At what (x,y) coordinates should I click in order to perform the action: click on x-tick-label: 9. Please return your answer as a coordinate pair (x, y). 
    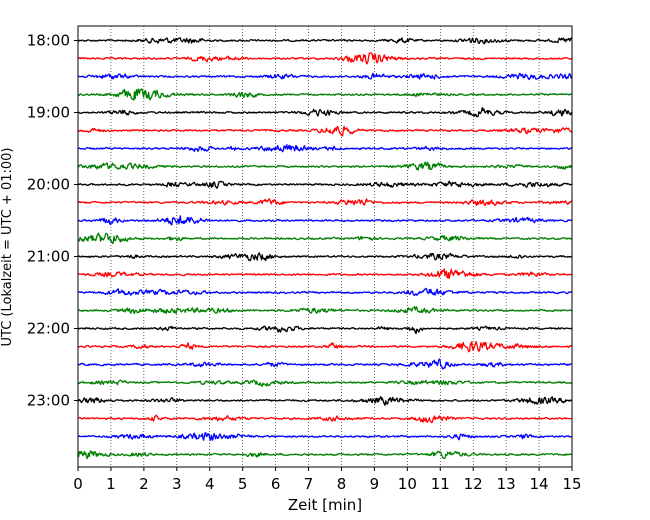
    Looking at the image, I should click on (375, 484).